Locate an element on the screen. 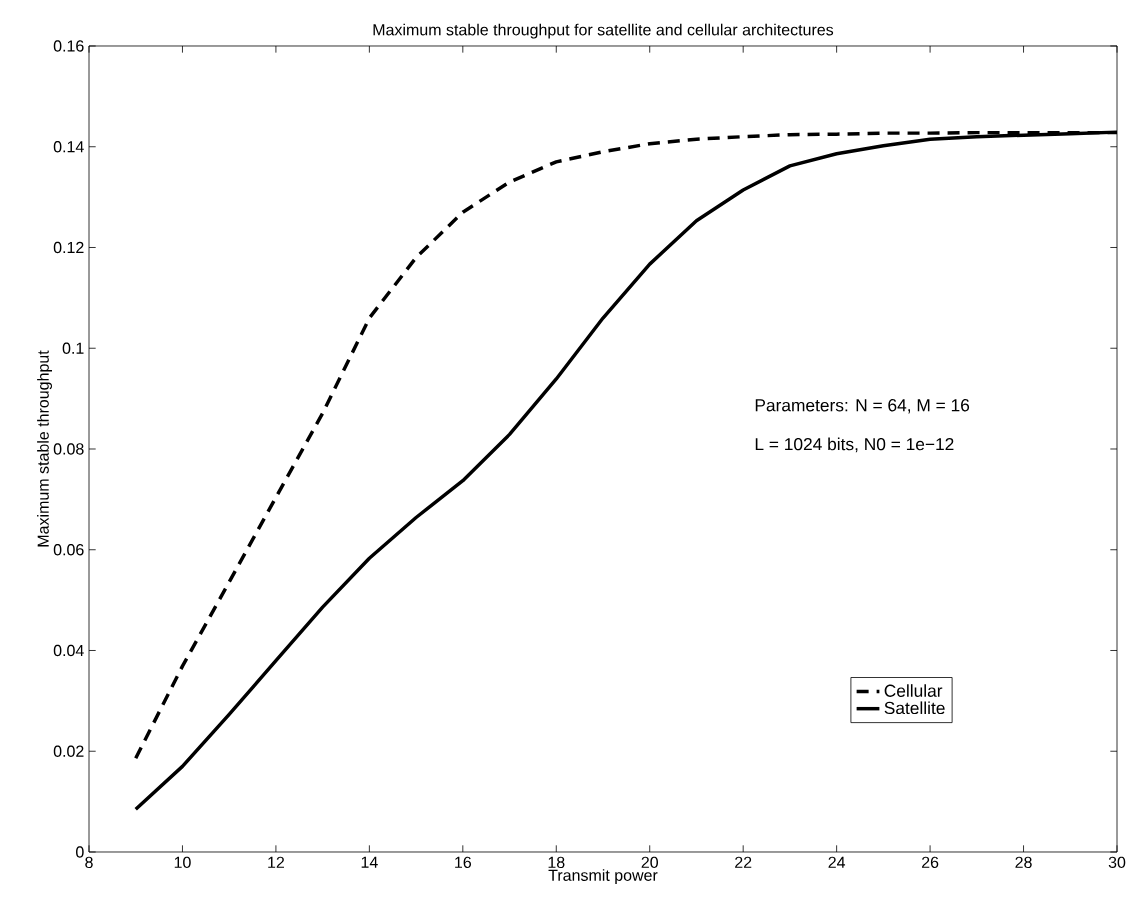 This screenshot has width=1146, height=921. x-tick-label: 24 is located at coordinates (837, 862).